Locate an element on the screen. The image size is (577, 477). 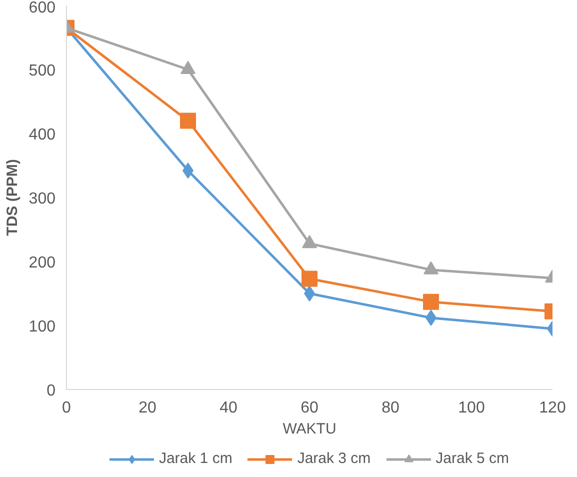
y-tick-label: 200 is located at coordinates (42, 263).